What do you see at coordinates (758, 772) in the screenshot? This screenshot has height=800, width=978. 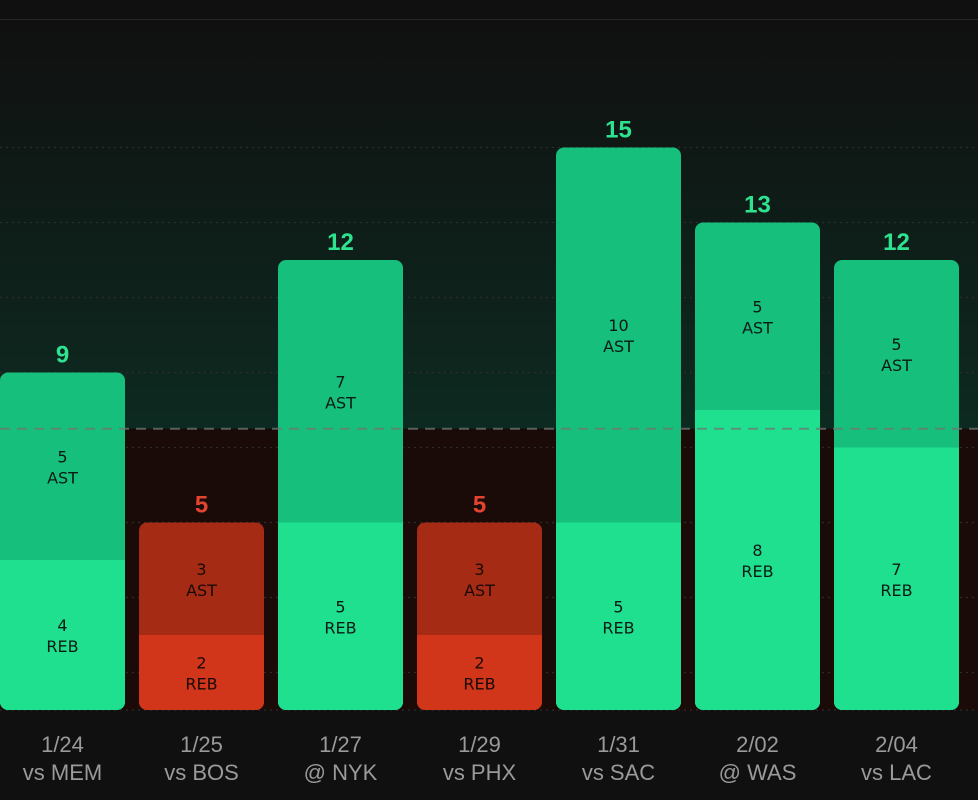 I see `x-tick-opponent: @ WAS` at bounding box center [758, 772].